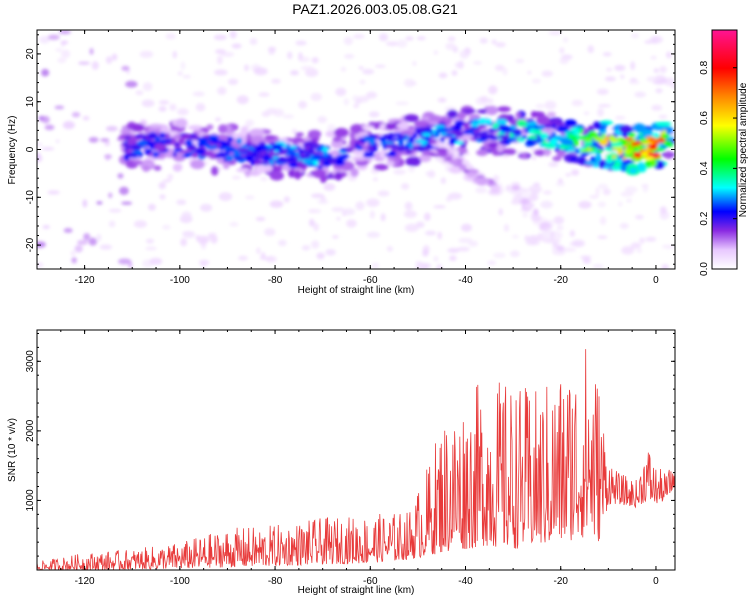 The image size is (750, 605). I want to click on spectrogram-x-tick-label: -40, so click(465, 280).